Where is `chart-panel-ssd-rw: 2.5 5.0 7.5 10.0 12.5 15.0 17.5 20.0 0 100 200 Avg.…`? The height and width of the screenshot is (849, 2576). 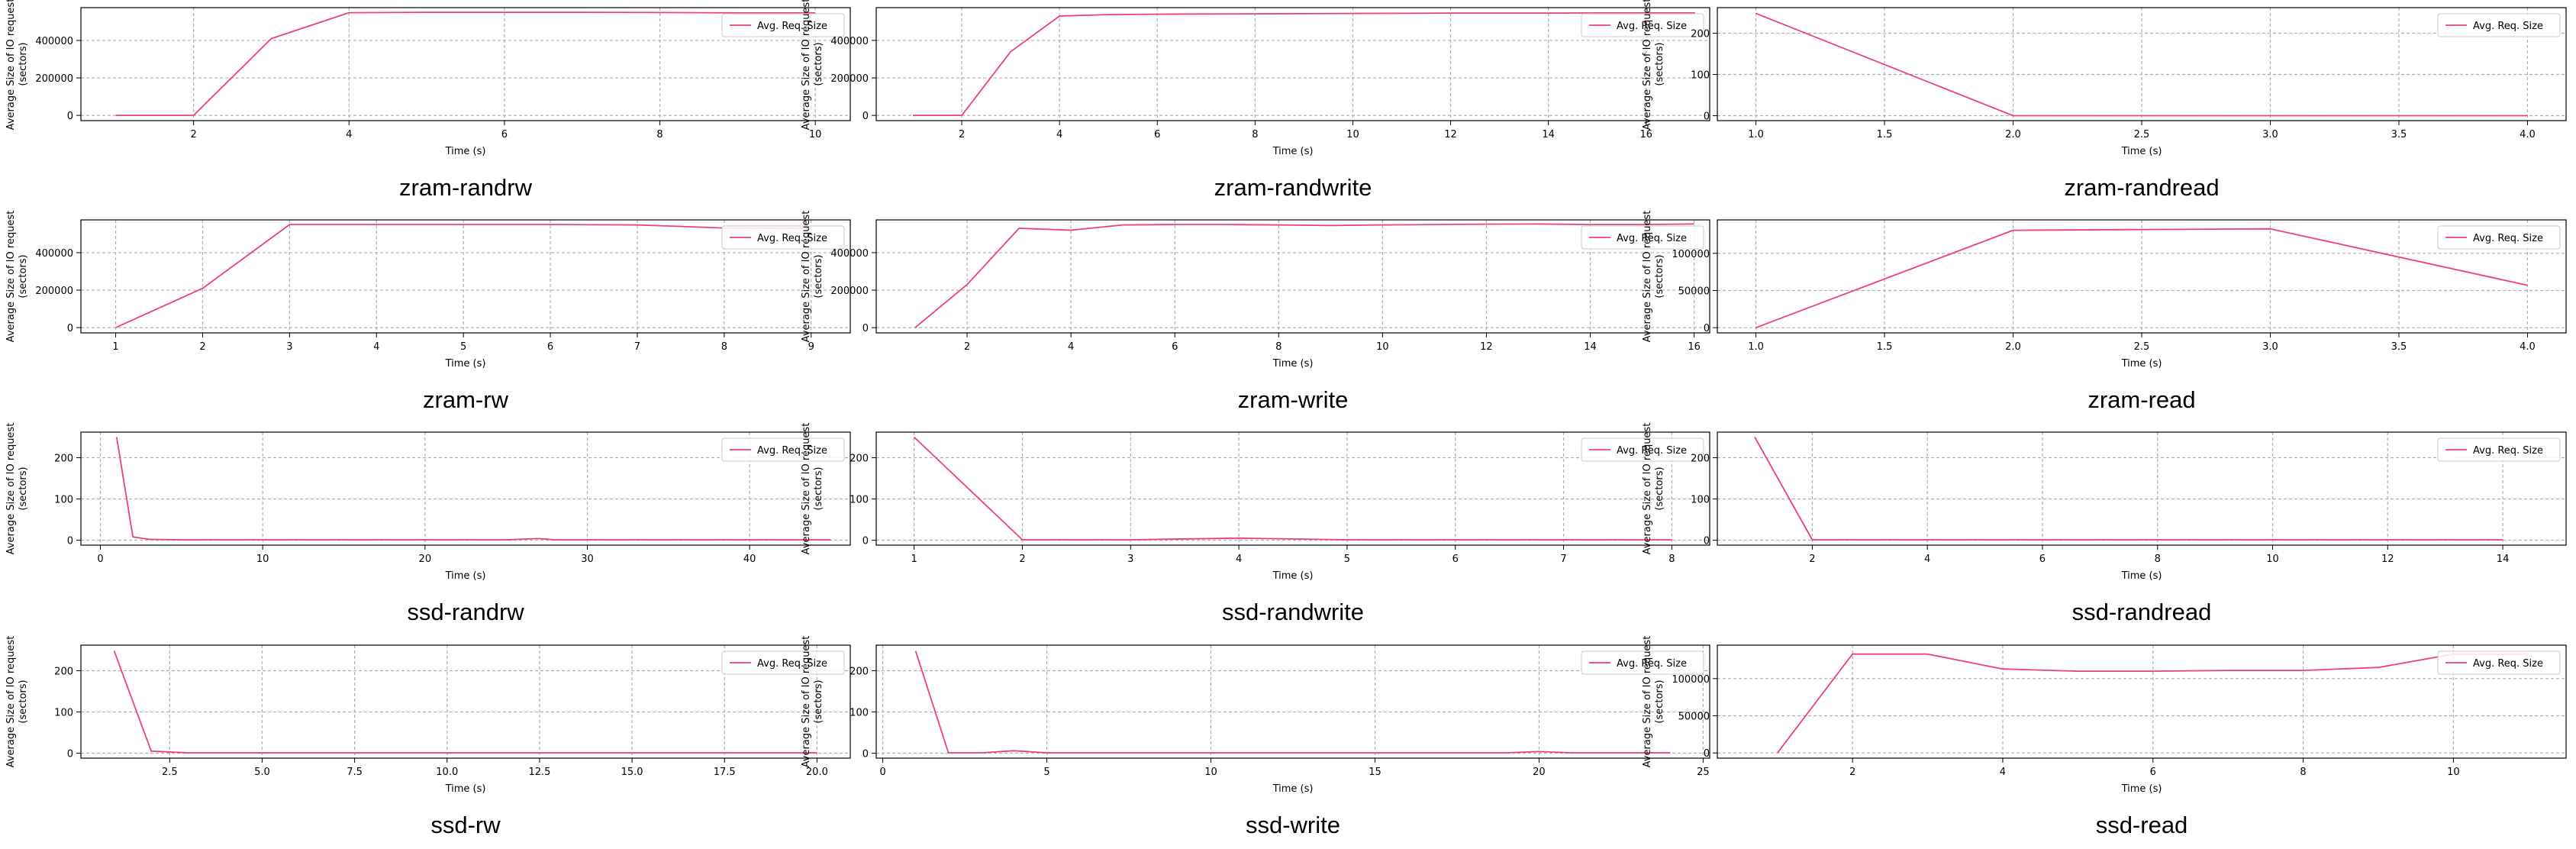
chart-panel-ssd-rw: 2.5 5.0 7.5 10.0 12.5 15.0 17.5 20.0 0 100 200 Avg.… is located at coordinates (428, 737).